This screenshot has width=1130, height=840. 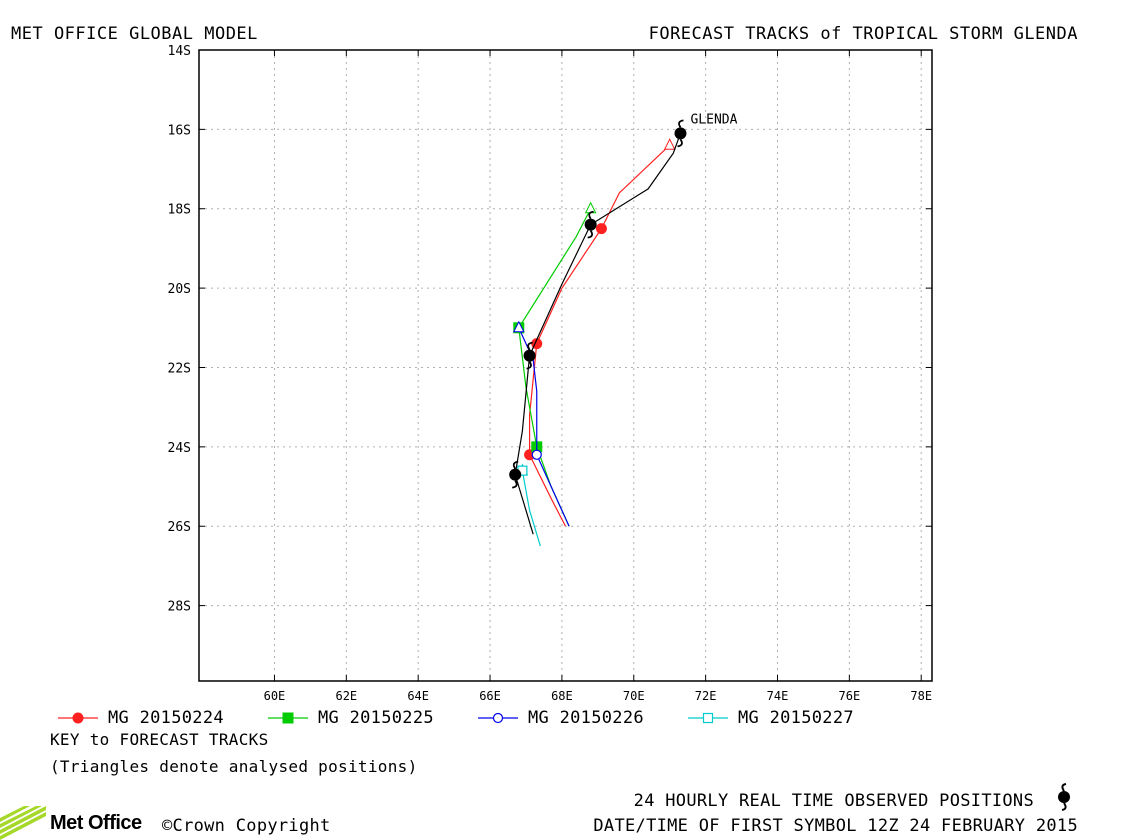 I want to click on legend-label: MG 20150225, so click(x=376, y=718).